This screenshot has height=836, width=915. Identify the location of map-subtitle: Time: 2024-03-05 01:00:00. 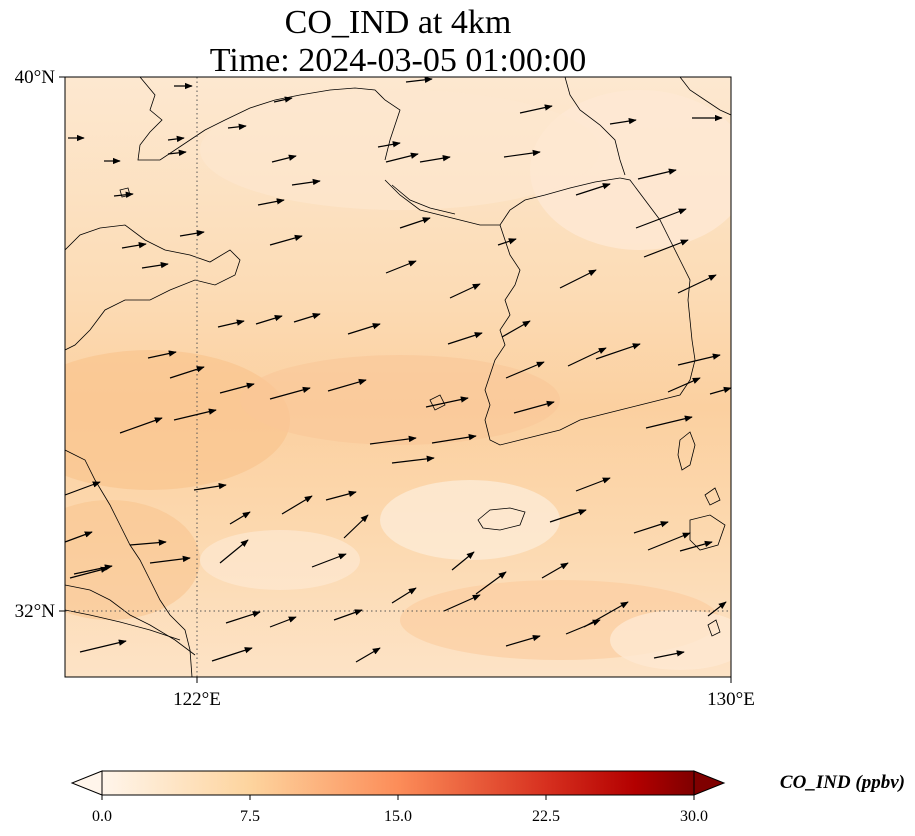
(398, 60).